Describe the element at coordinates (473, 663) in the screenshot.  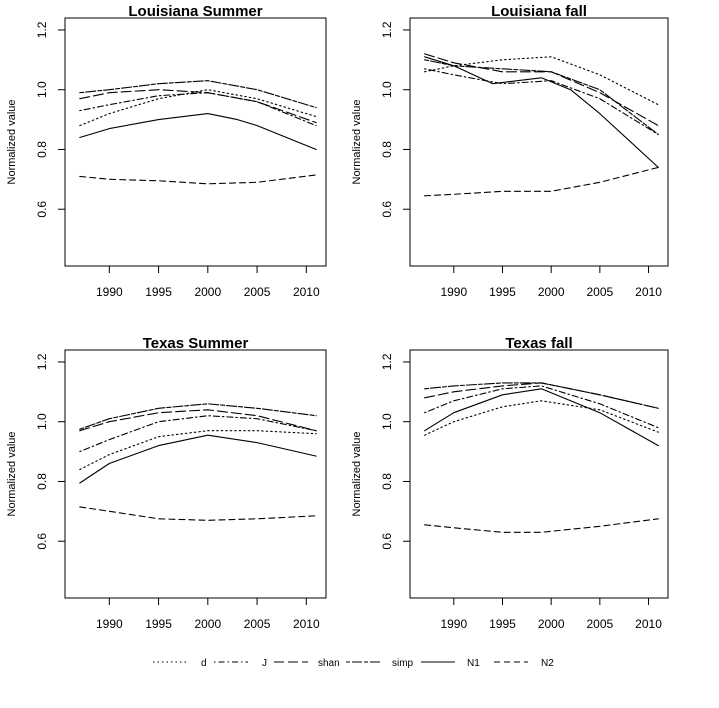
I see `legend-label: N1` at that location.